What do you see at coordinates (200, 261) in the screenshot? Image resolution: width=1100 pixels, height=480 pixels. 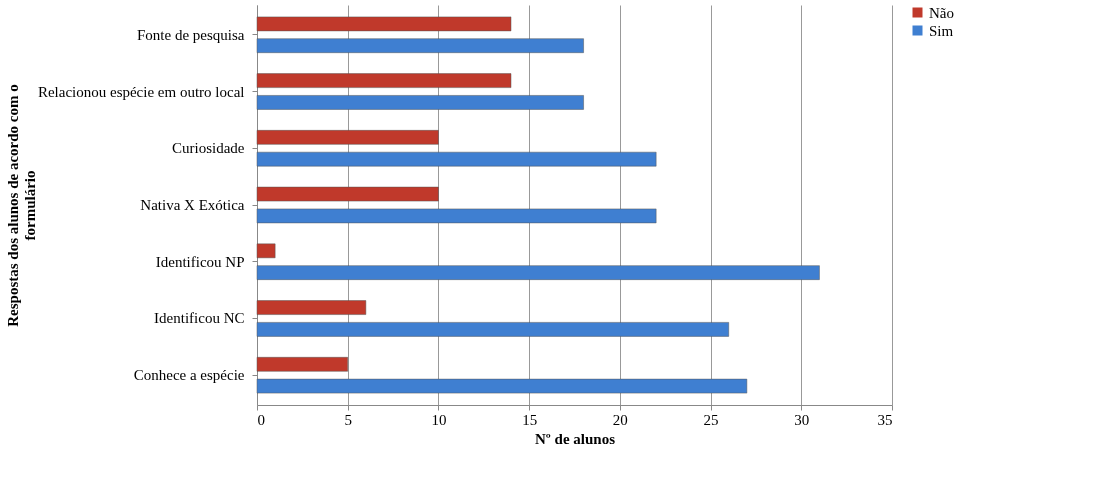 I see `y-tick-label: Identificou NP` at bounding box center [200, 261].